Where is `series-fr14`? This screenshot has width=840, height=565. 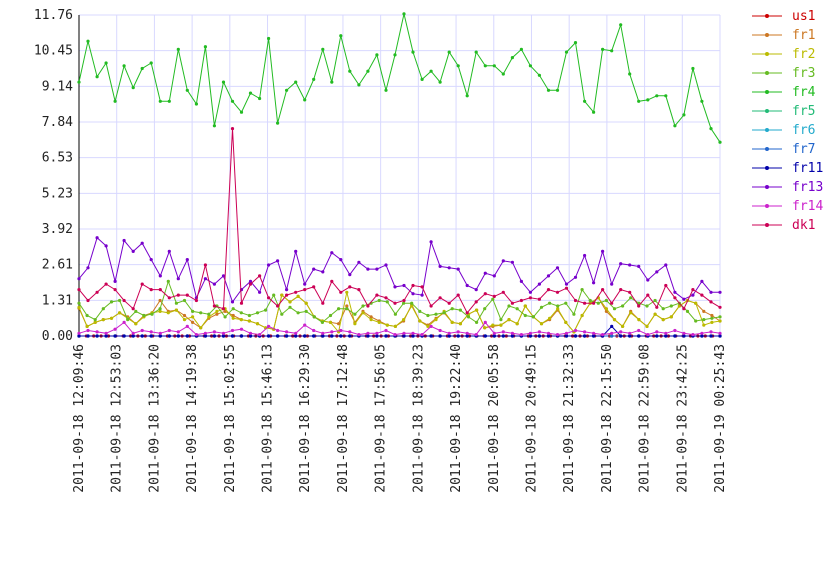
series-fr14 is located at coordinates (399, 328).